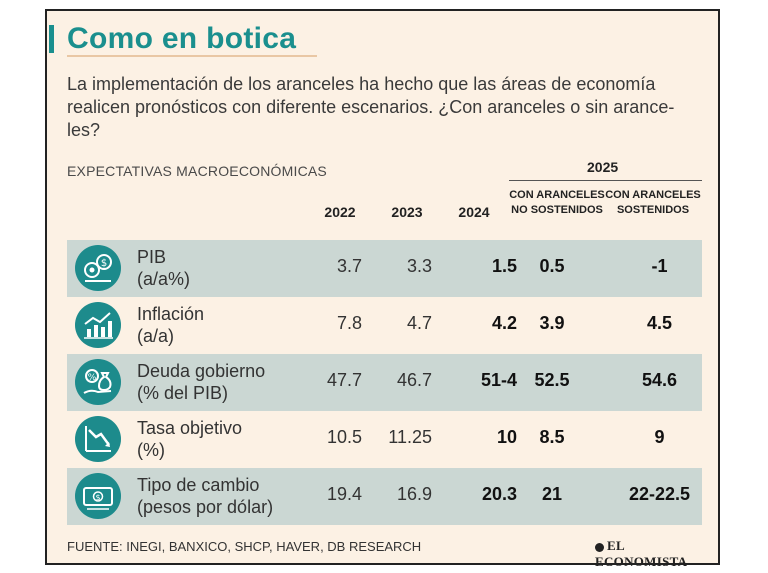 Image resolution: width=768 pixels, height=573 pixels. What do you see at coordinates (504, 266) in the screenshot?
I see `value-2024: 1.5` at bounding box center [504, 266].